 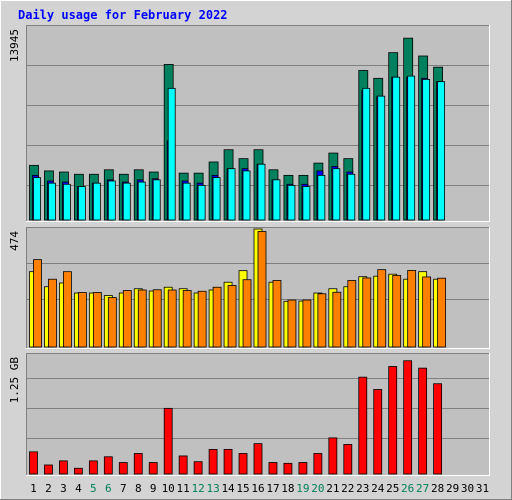 What do you see at coordinates (14, 45) in the screenshot?
I see `scale-label-top: 13945` at bounding box center [14, 45].